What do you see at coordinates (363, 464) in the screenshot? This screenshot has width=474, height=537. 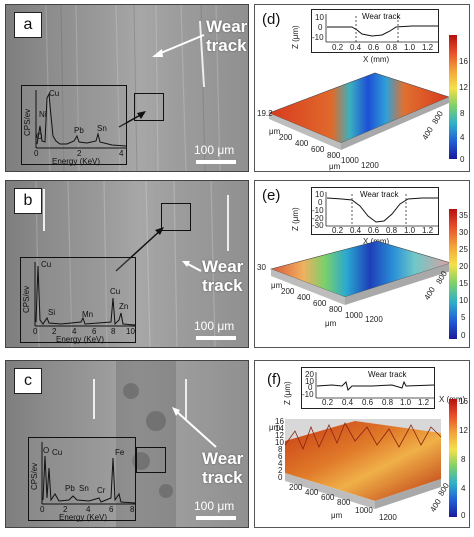 I see `surface-plot-f` at bounding box center [363, 464].